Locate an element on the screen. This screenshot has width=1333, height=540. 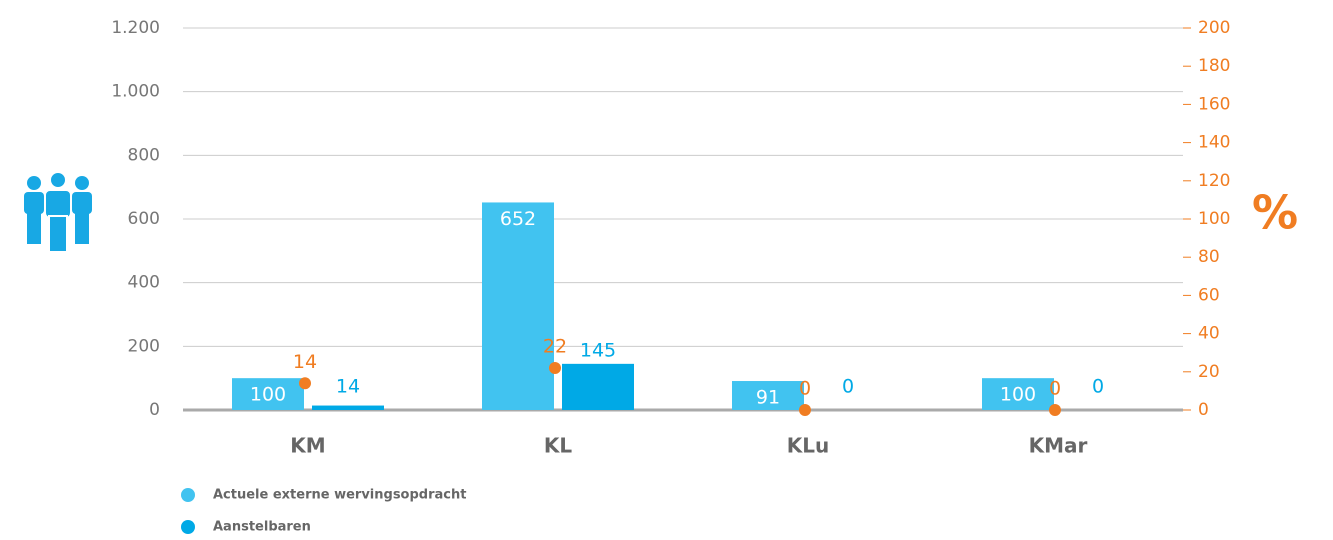
y-tick-label: 1.200 is located at coordinates (135, 28).